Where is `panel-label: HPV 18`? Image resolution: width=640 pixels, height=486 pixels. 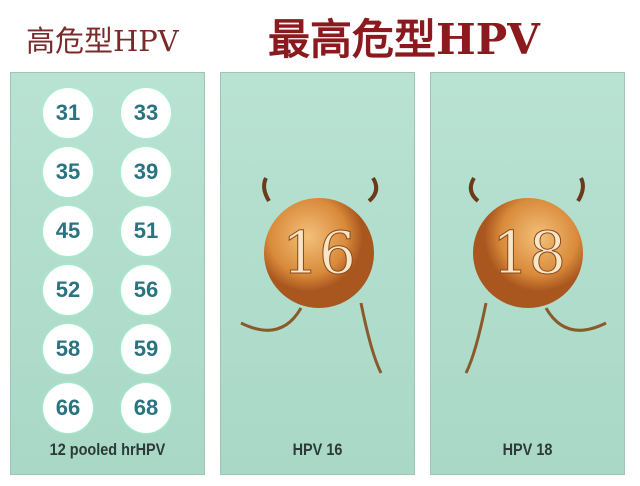 panel-label: HPV 18 is located at coordinates (527, 449).